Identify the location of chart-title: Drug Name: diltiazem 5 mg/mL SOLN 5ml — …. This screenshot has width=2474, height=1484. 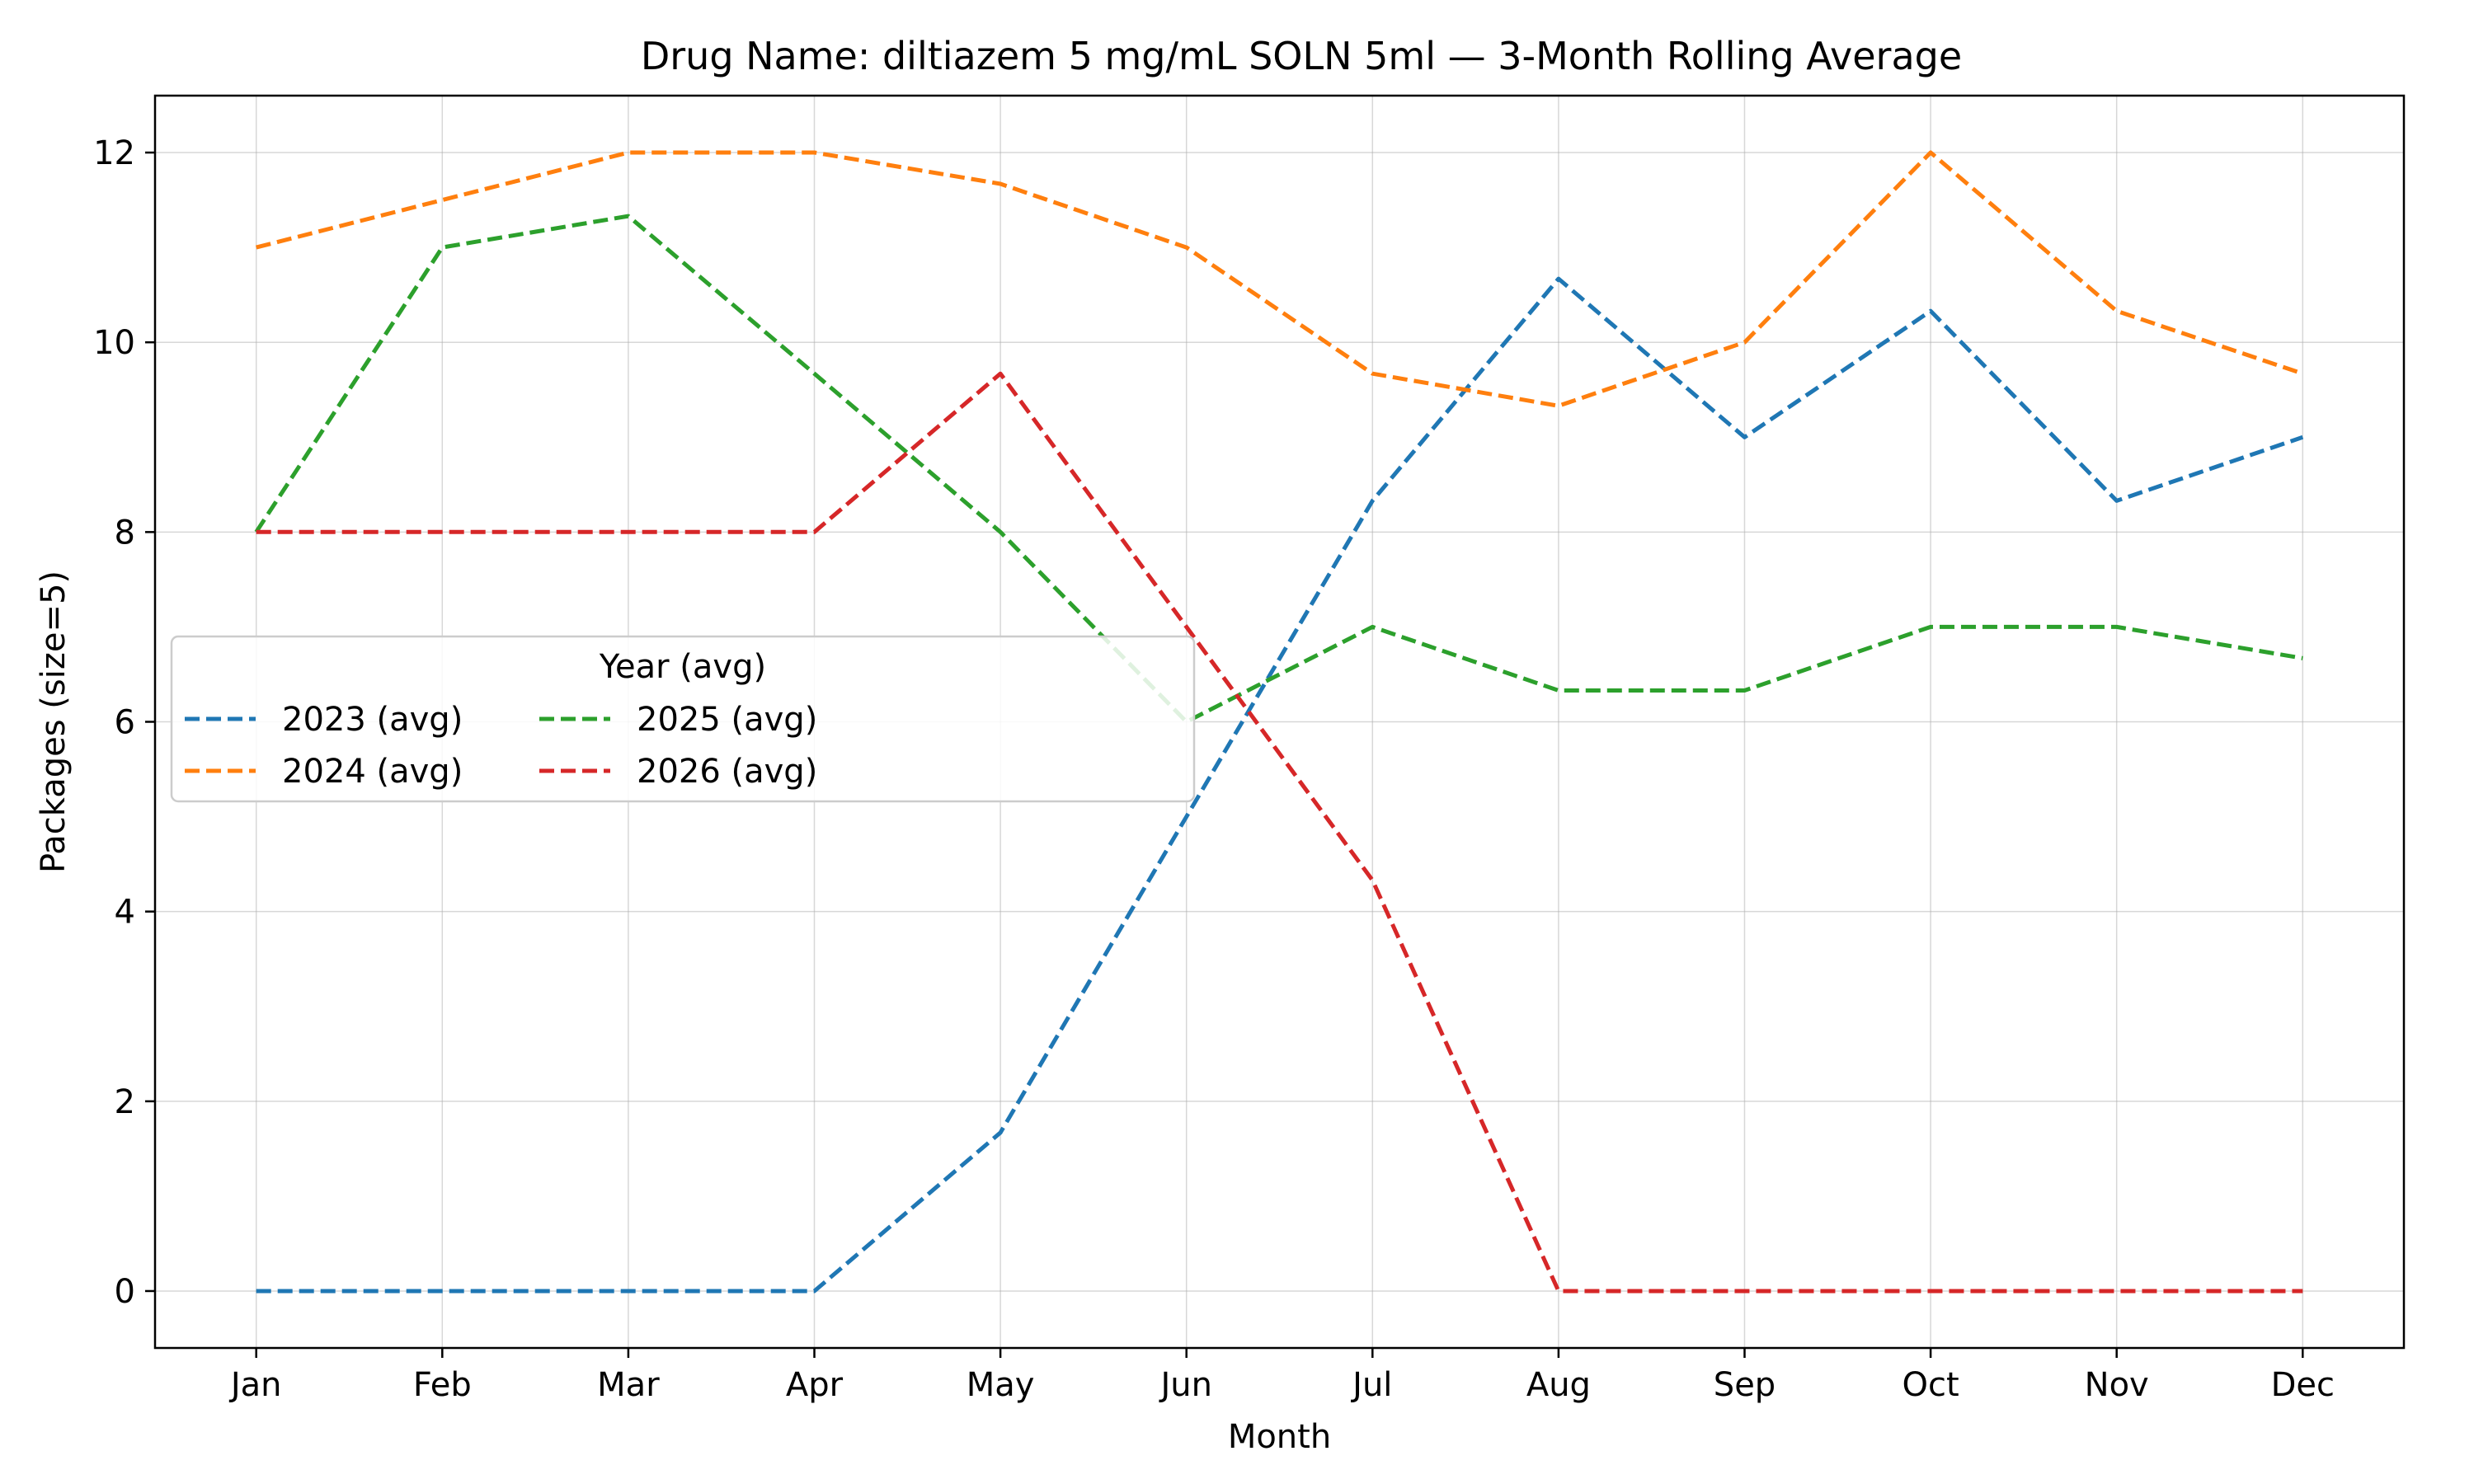
(1301, 56).